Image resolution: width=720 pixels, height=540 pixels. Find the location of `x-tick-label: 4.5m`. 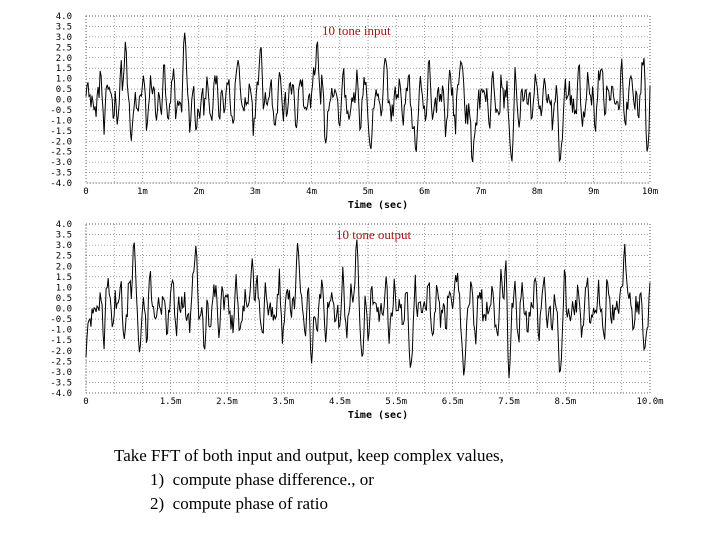

x-tick-label: 4.5m is located at coordinates (340, 402).